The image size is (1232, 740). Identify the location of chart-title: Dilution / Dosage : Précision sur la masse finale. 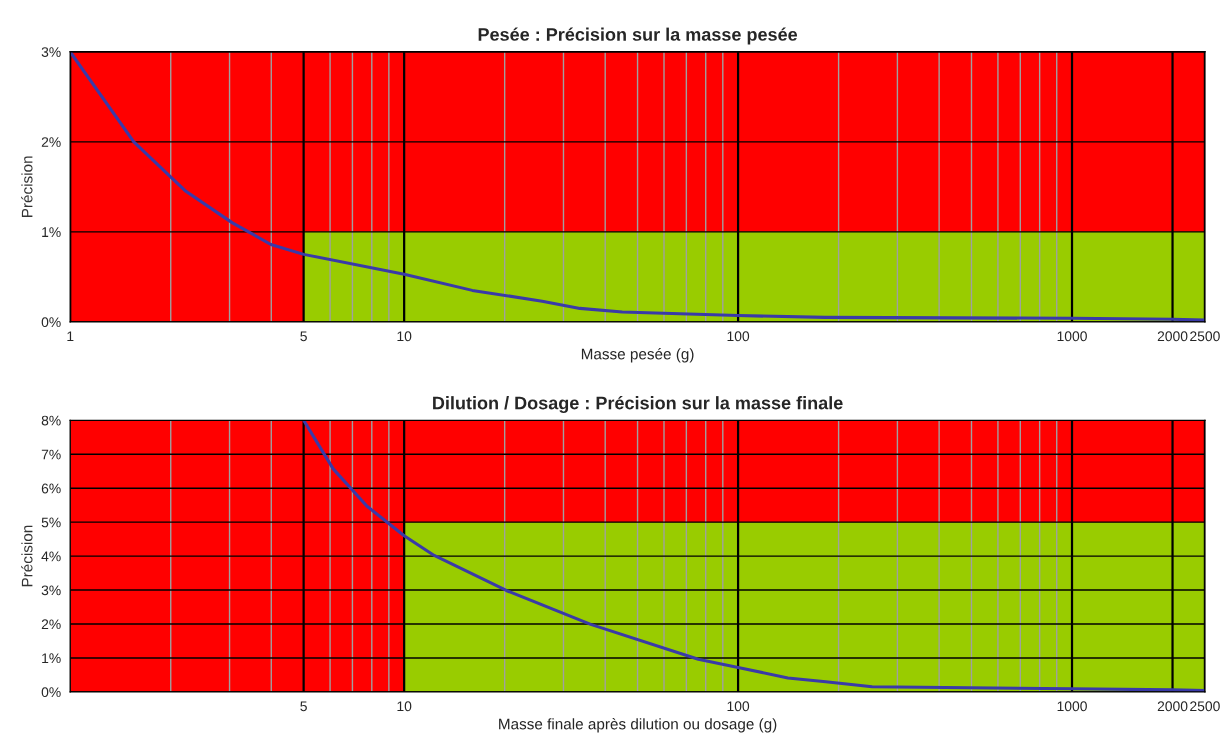
(638, 404).